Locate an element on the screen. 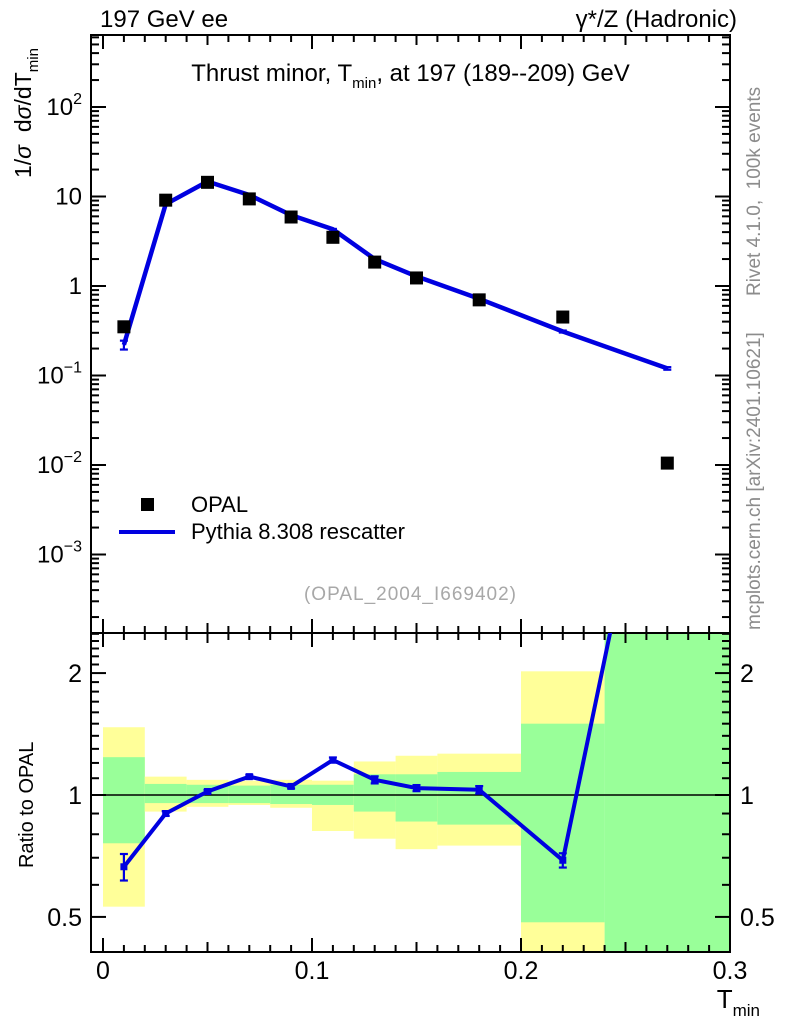 This screenshot has width=786, height=1024. svg-text: 10 is located at coordinates (68, 197).